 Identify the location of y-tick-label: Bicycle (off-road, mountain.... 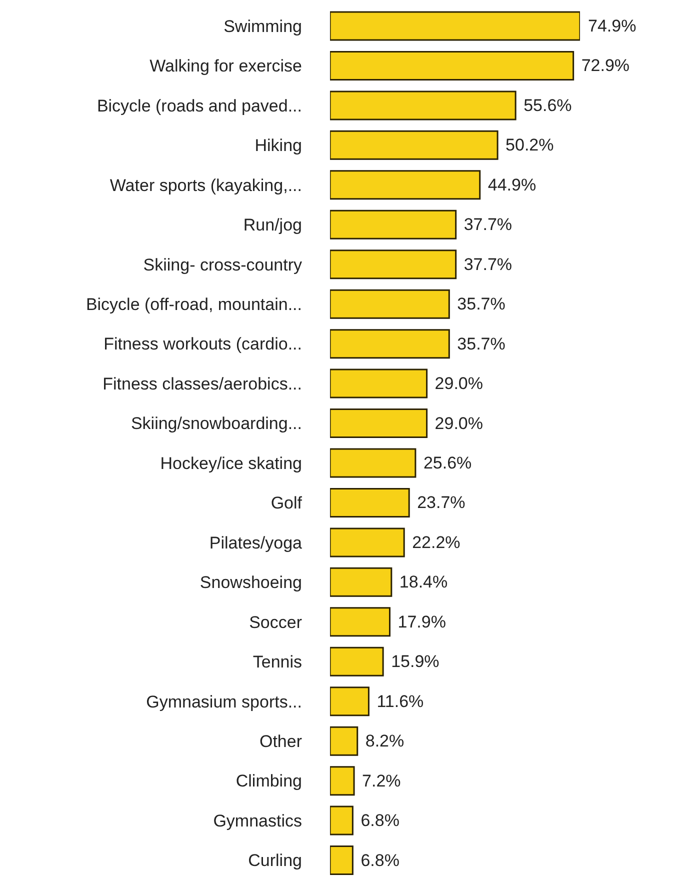
(194, 304).